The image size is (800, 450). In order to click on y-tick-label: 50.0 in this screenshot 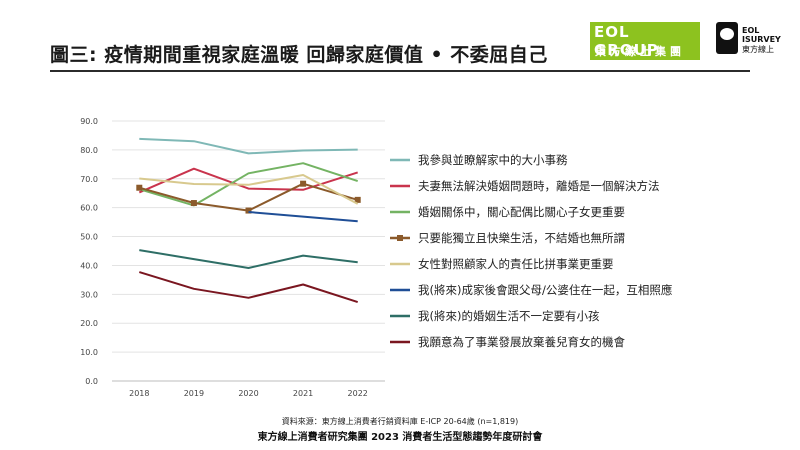, I will do `click(89, 237)`.